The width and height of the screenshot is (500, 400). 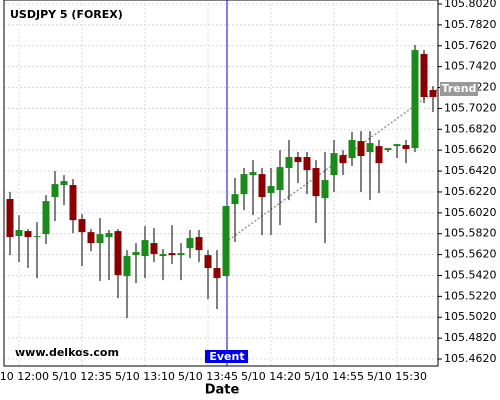 I want to click on chart-title: USDJPY 5 (FOREX), so click(x=66, y=14).